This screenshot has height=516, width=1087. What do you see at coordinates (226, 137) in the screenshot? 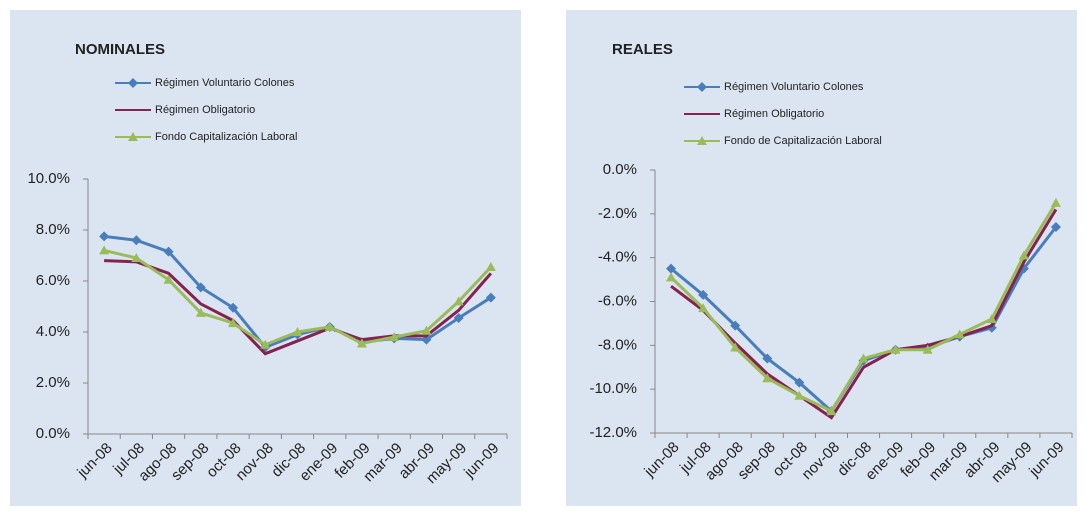
I see `legend-label: Fondo Capitalización Laboral` at bounding box center [226, 137].